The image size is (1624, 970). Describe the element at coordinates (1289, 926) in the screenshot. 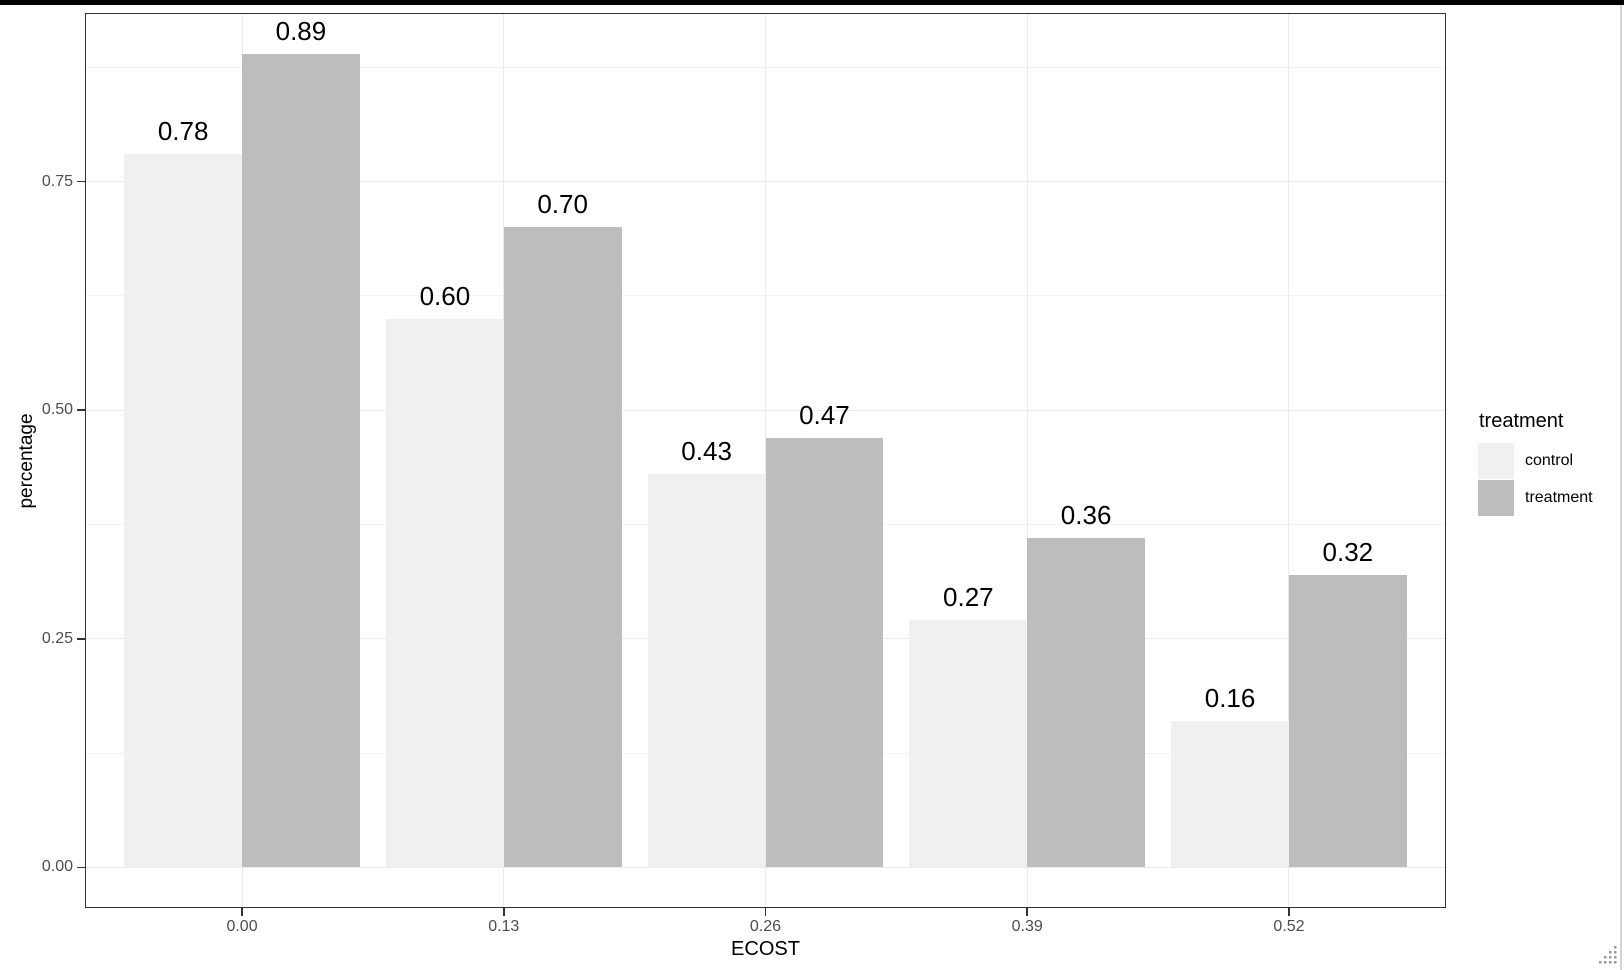

I see `x-tick-label: 0.52` at that location.